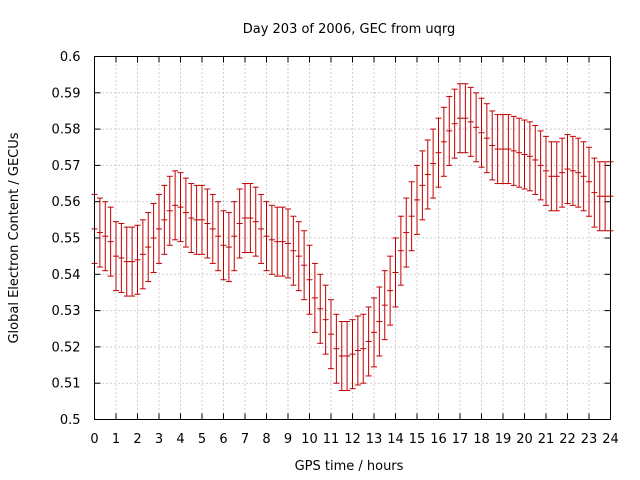 Image resolution: width=640 pixels, height=480 pixels. I want to click on x-tick-label: 21, so click(546, 439).